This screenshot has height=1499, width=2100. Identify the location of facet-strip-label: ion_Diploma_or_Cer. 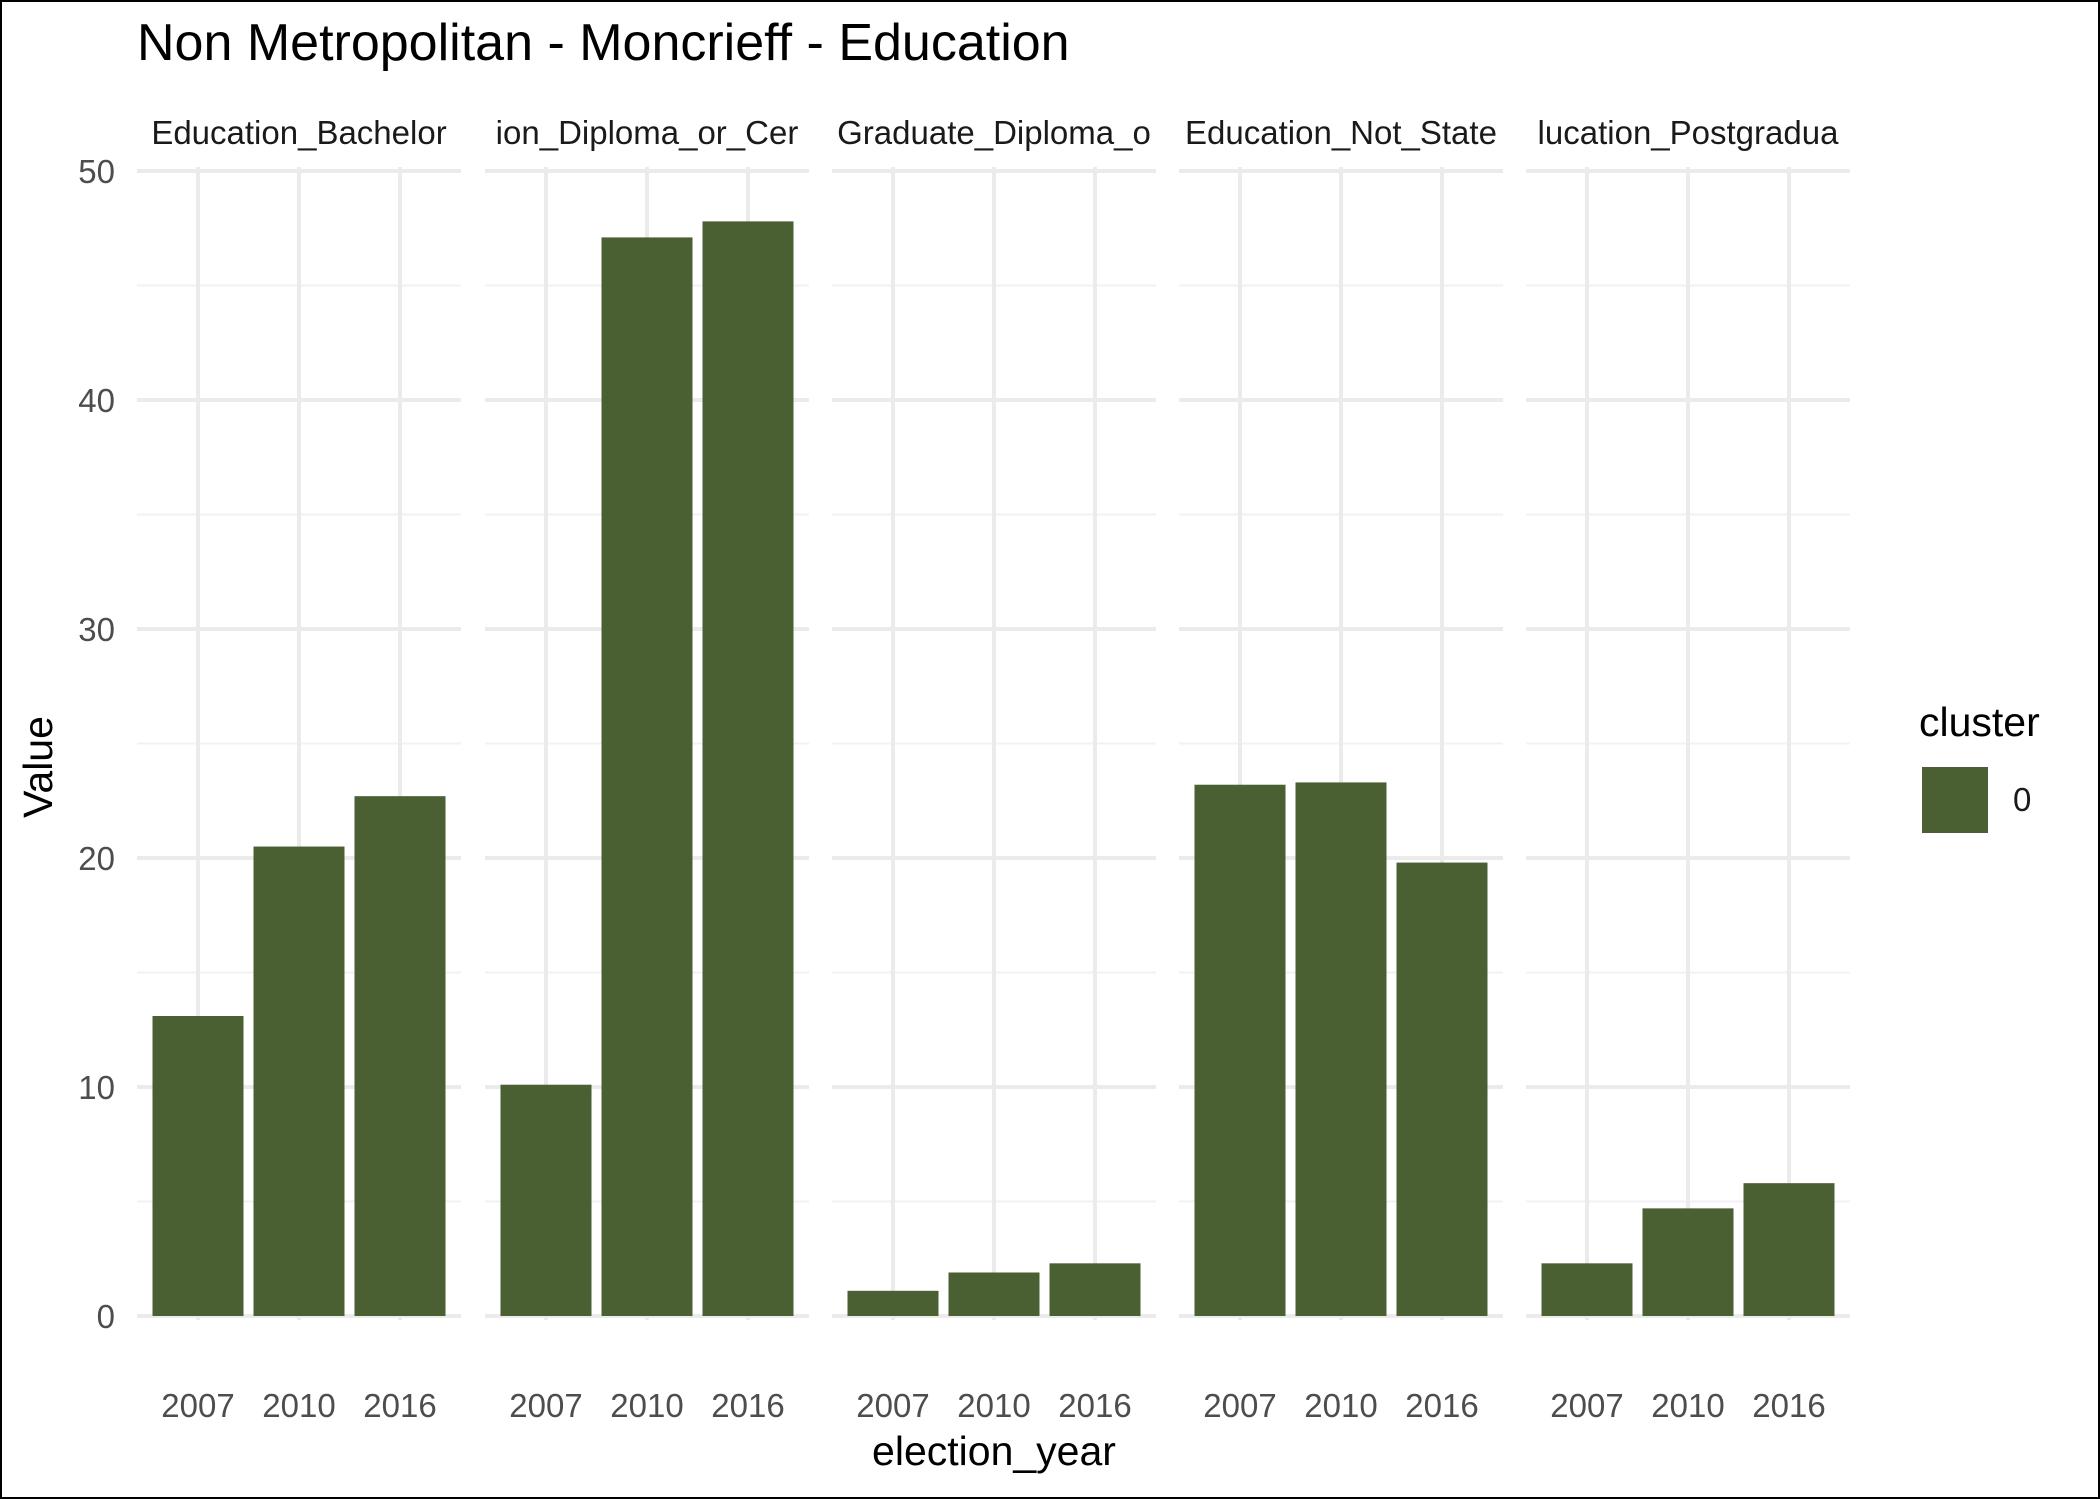
(647, 132).